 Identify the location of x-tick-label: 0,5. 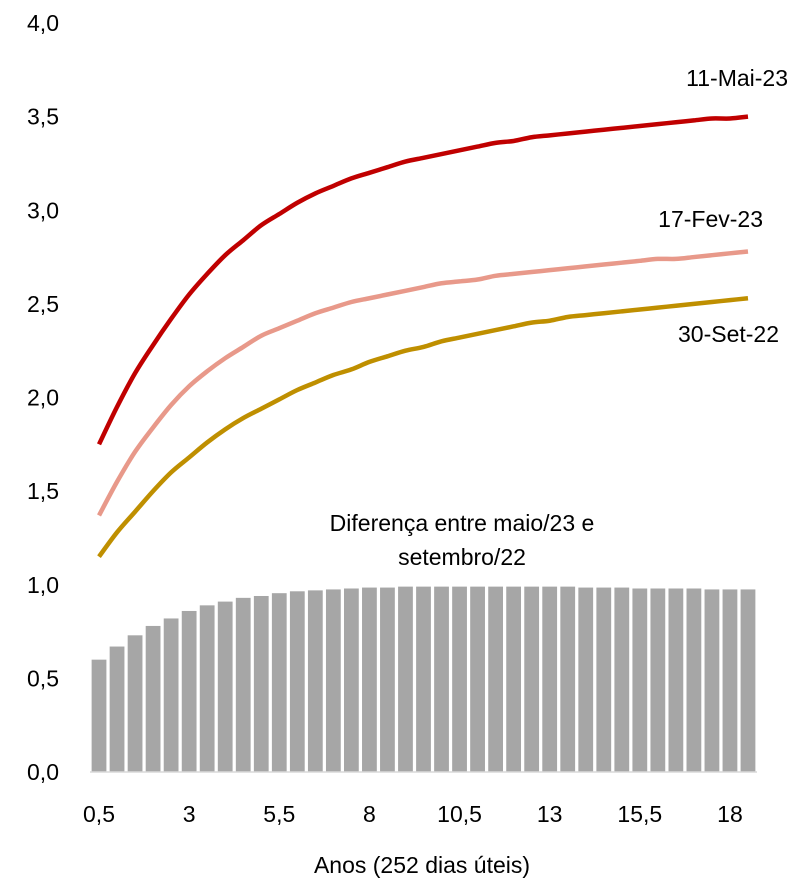
(99, 814).